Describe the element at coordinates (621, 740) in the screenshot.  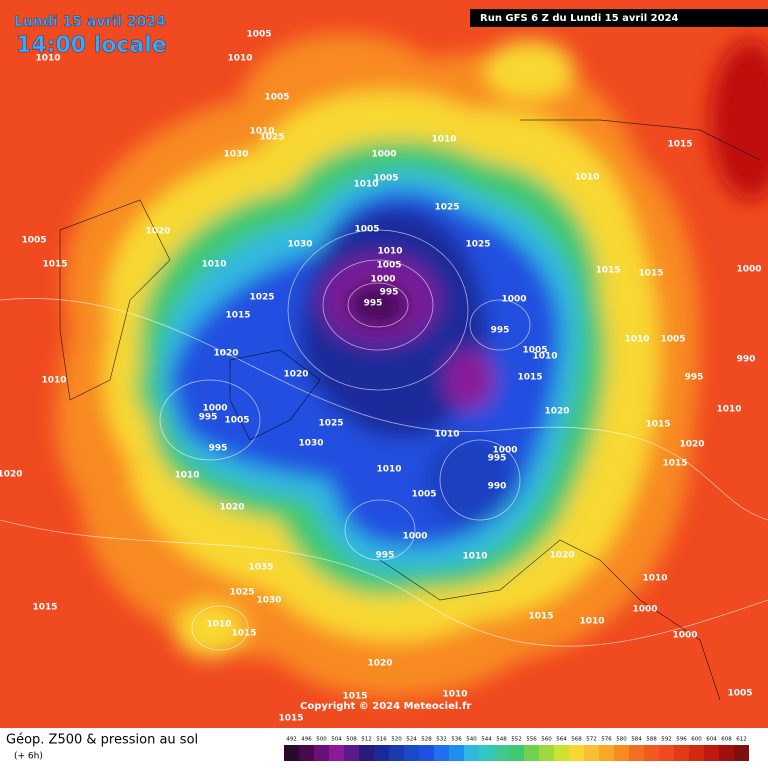
I see `scale-label: 580` at that location.